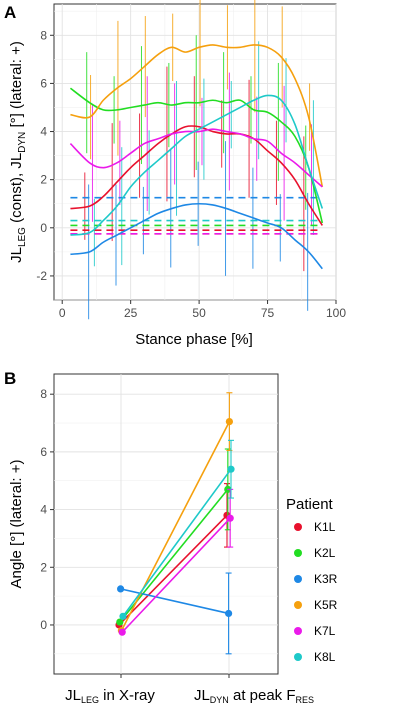  What do you see at coordinates (196, 236) in the screenshot?
I see `panel-a-curve-K3R` at bounding box center [196, 236].